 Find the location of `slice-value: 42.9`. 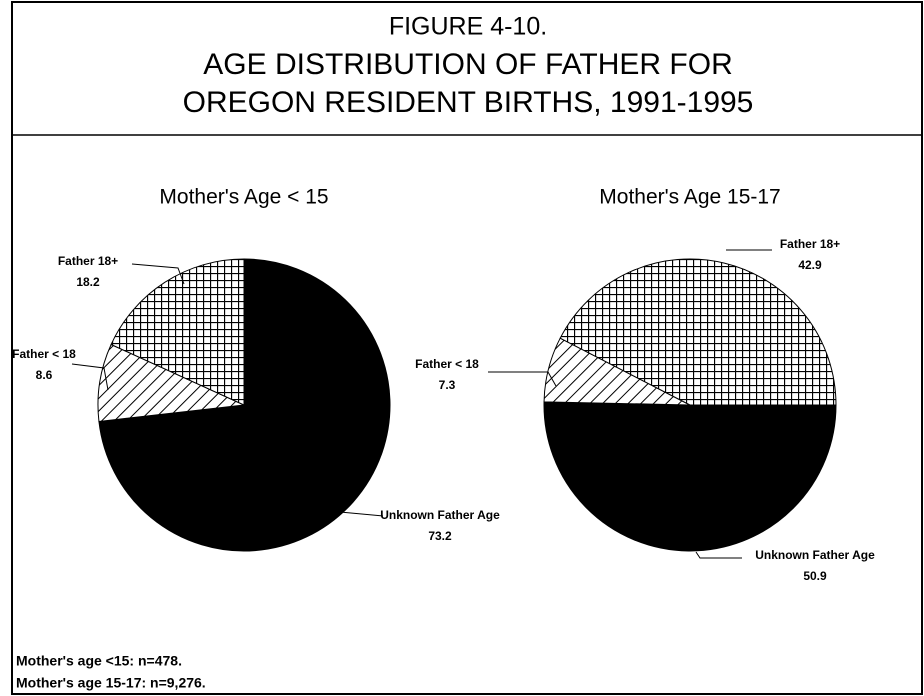

slice-value: 42.9 is located at coordinates (810, 265).